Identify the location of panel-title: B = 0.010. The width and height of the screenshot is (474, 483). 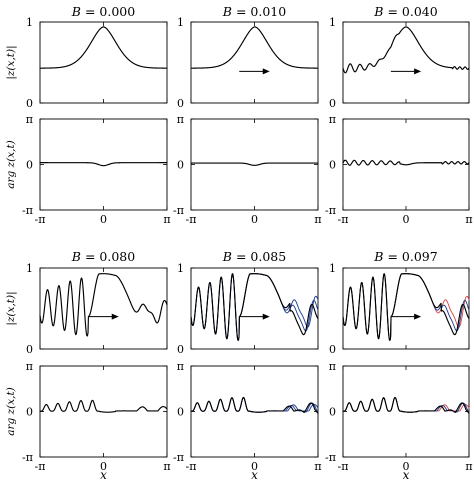
(254, 11).